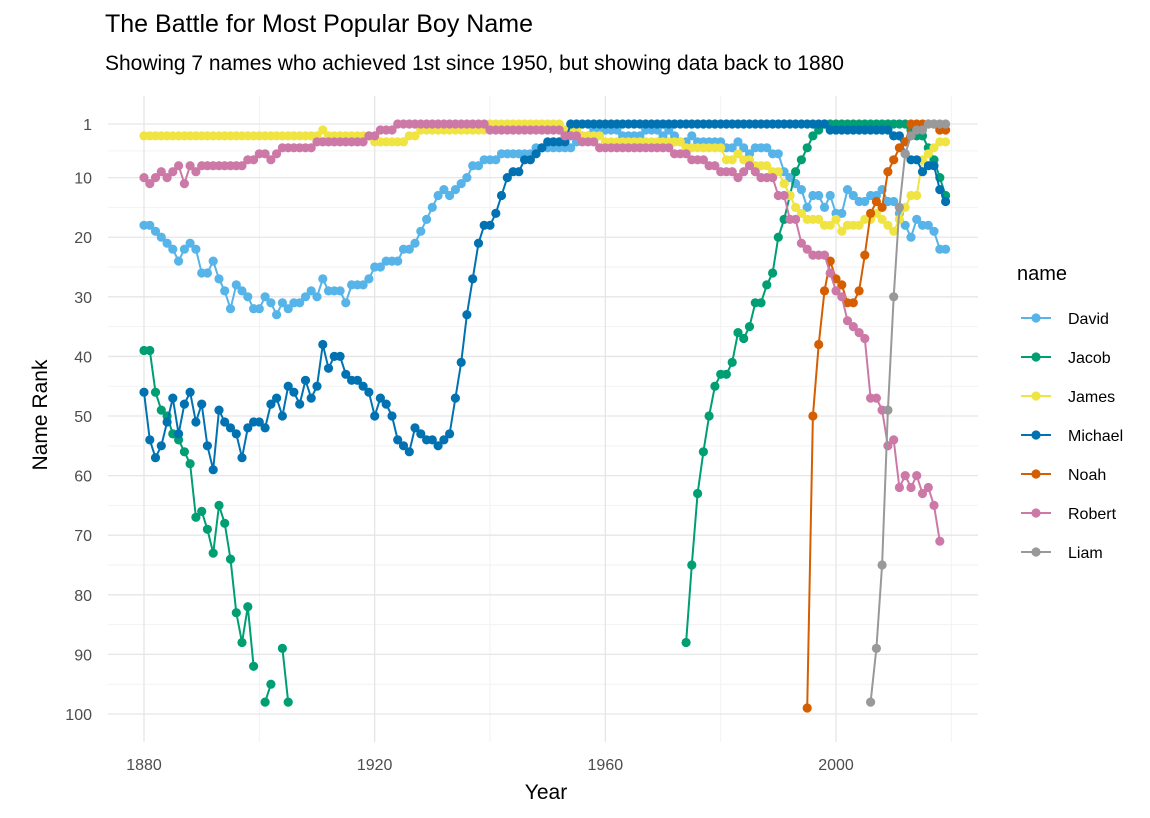 This screenshot has width=1150, height=818. I want to click on y-tick-label: 60, so click(83, 477).